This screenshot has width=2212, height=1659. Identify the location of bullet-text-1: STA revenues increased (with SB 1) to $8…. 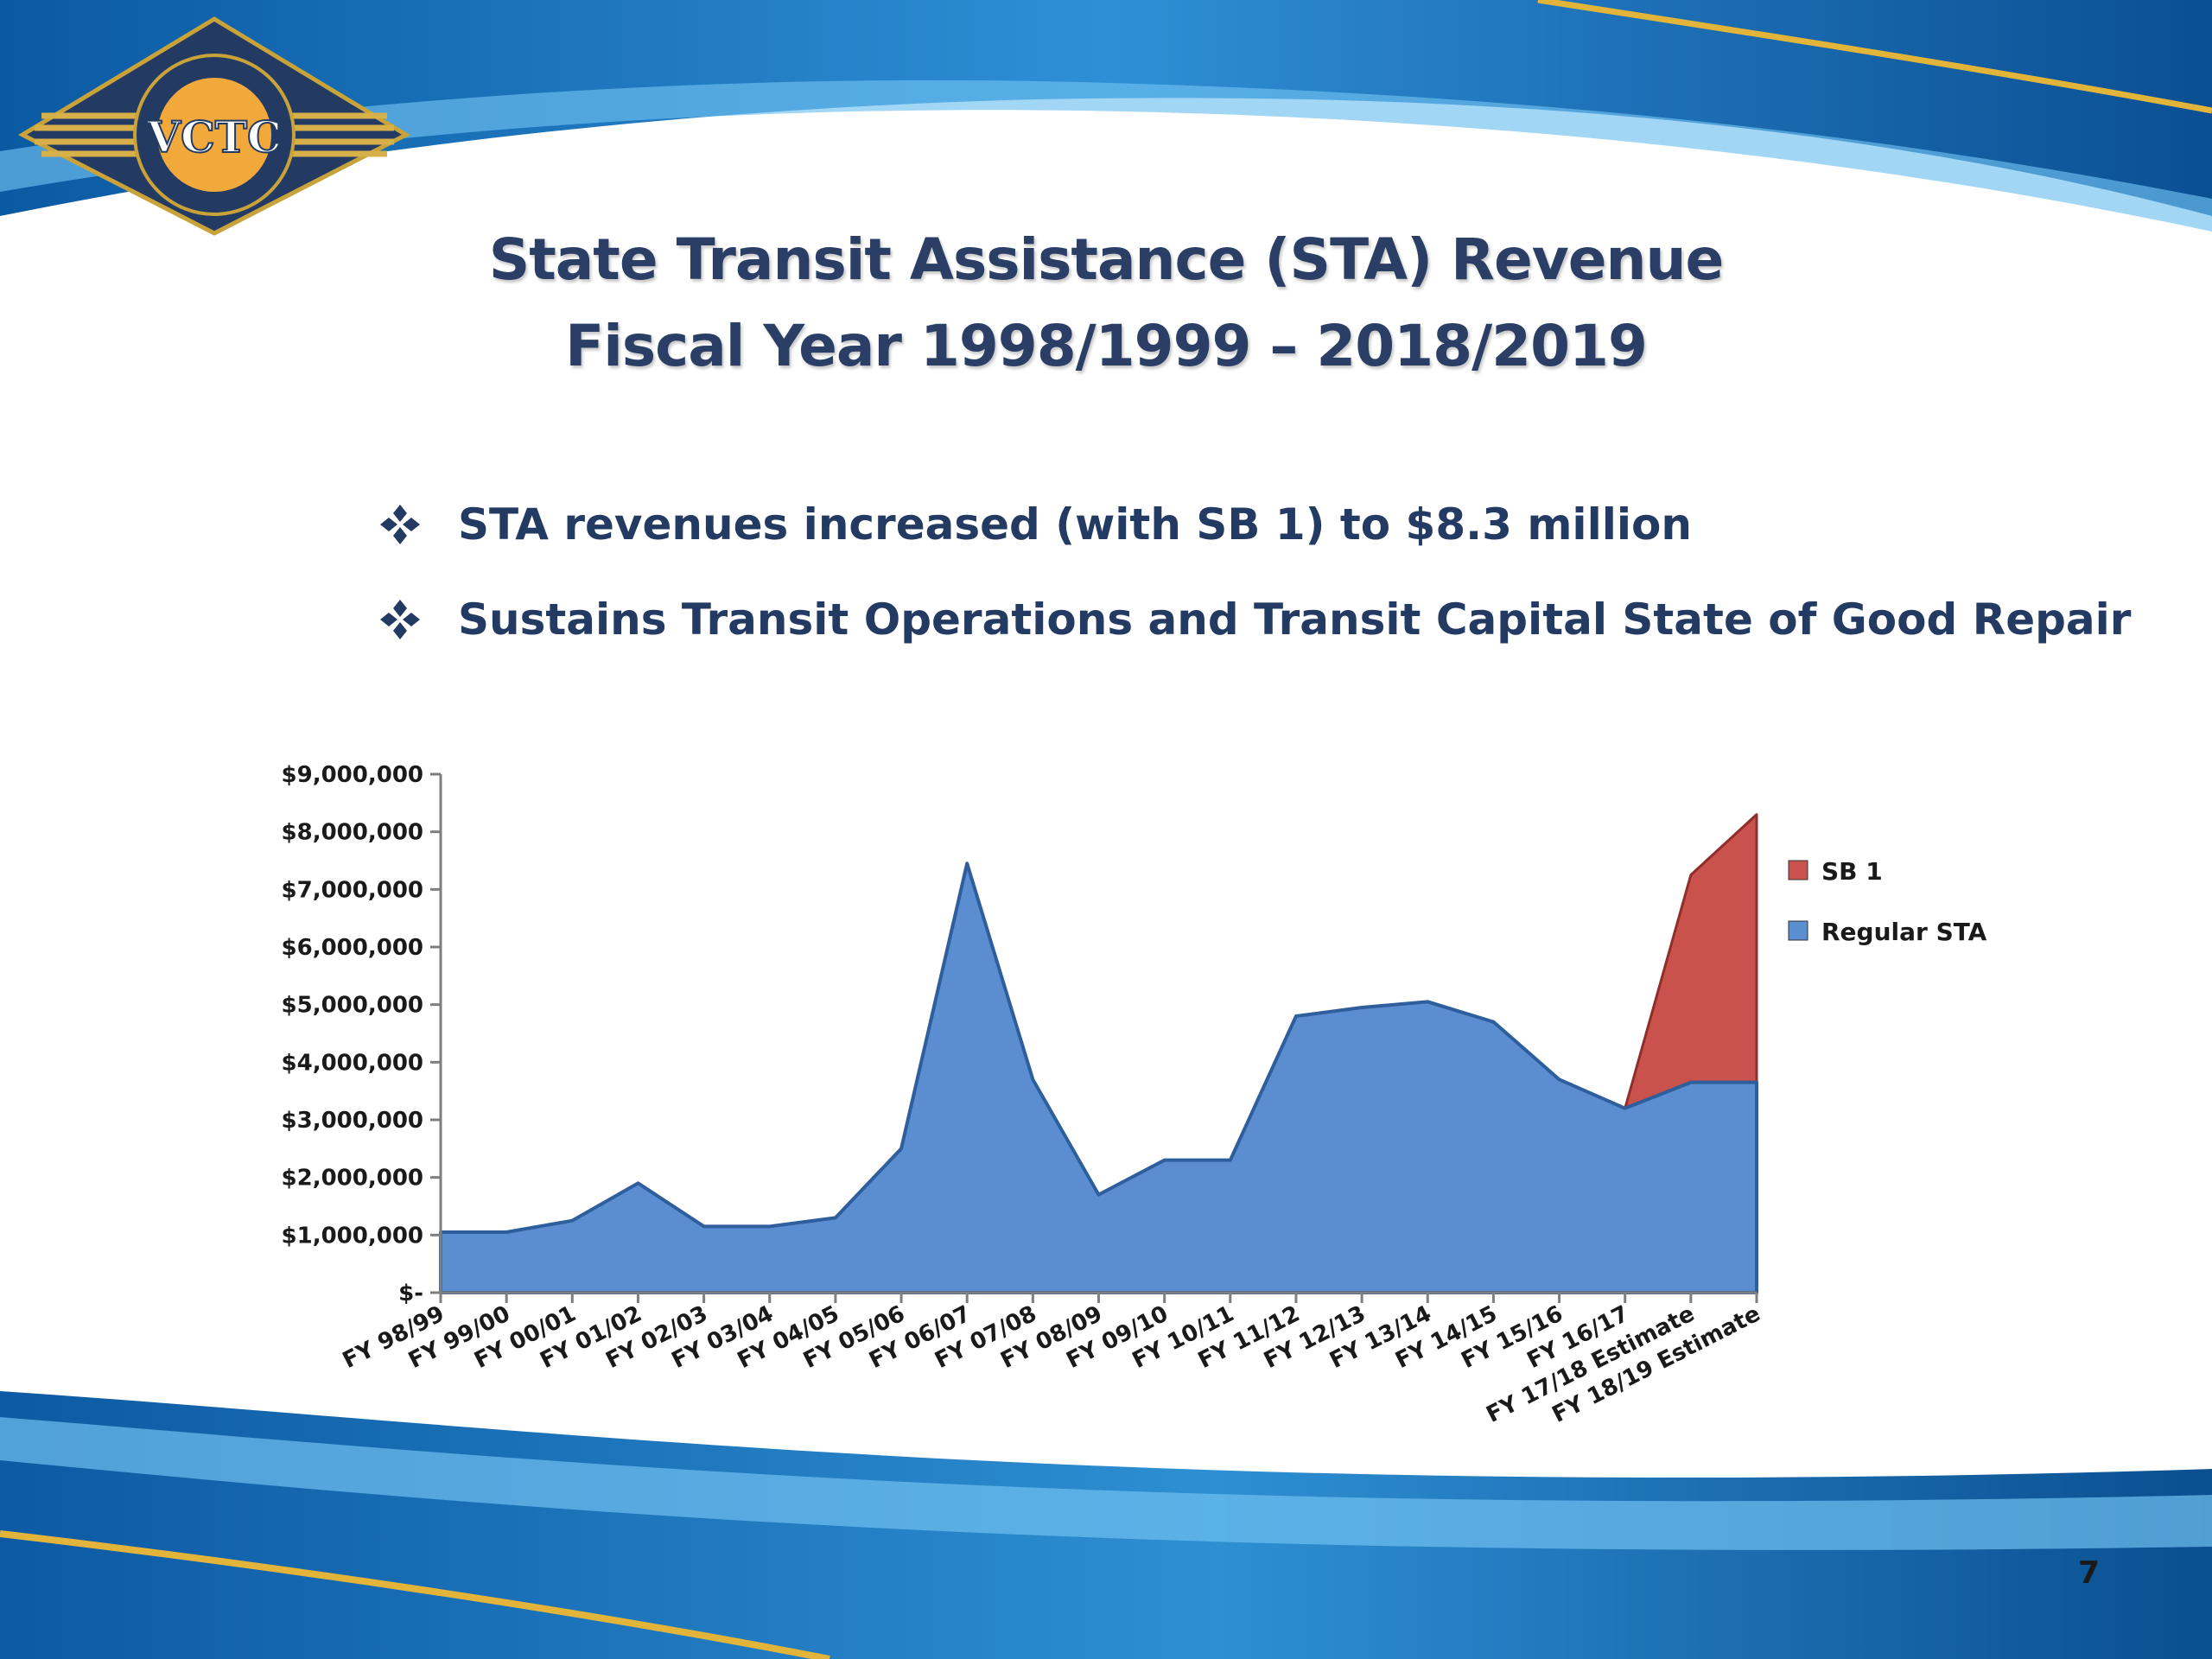
(1075, 524).